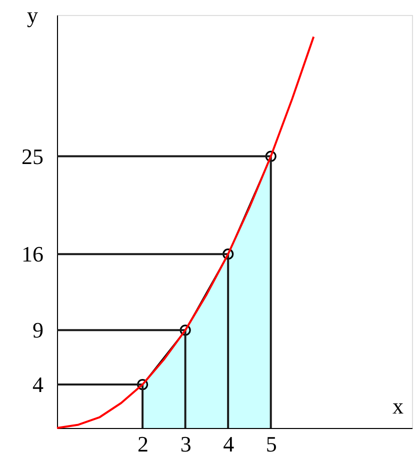 Image resolution: width=418 pixels, height=460 pixels. What do you see at coordinates (32, 15) in the screenshot?
I see `y-axis-title: y` at bounding box center [32, 15].